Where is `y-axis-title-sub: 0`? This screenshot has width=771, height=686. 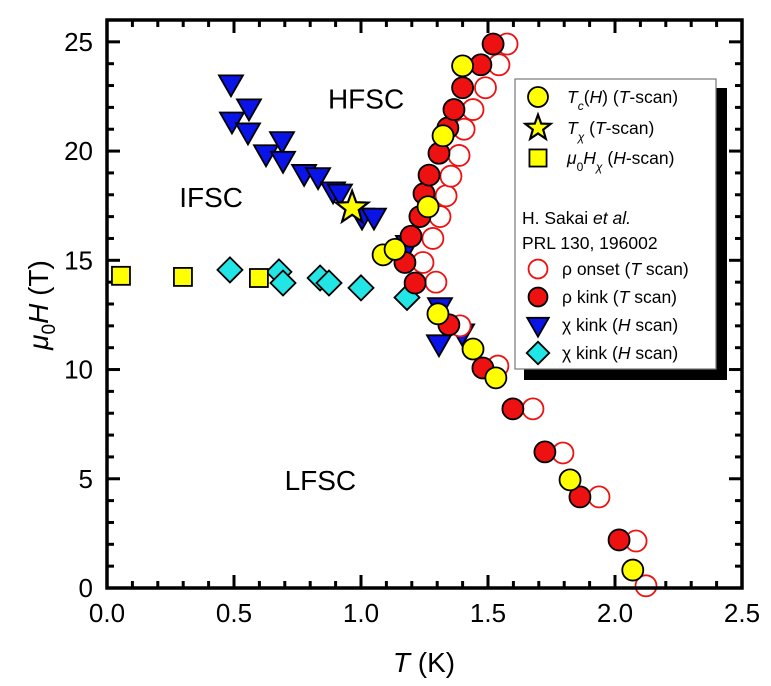 y-axis-title-sub: 0 is located at coordinates (49, 329).